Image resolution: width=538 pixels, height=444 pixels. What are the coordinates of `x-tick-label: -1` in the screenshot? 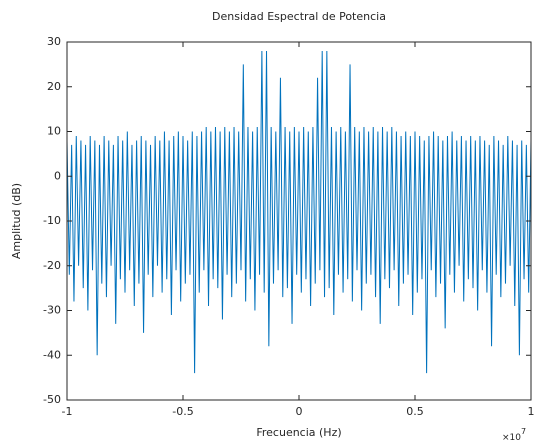 It's located at (67, 411).